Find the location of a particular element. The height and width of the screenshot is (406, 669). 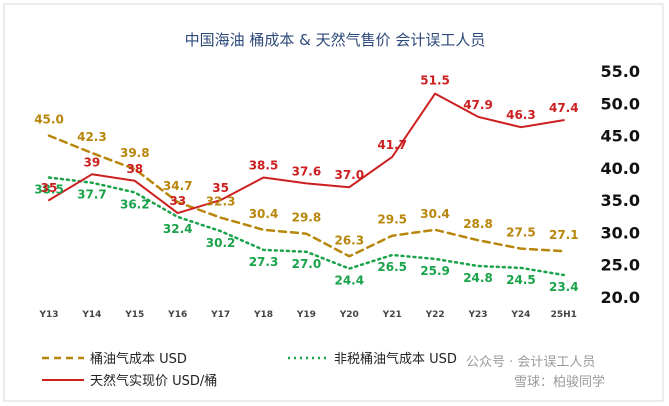

y-tick-label: 50.0 is located at coordinates (620, 103).